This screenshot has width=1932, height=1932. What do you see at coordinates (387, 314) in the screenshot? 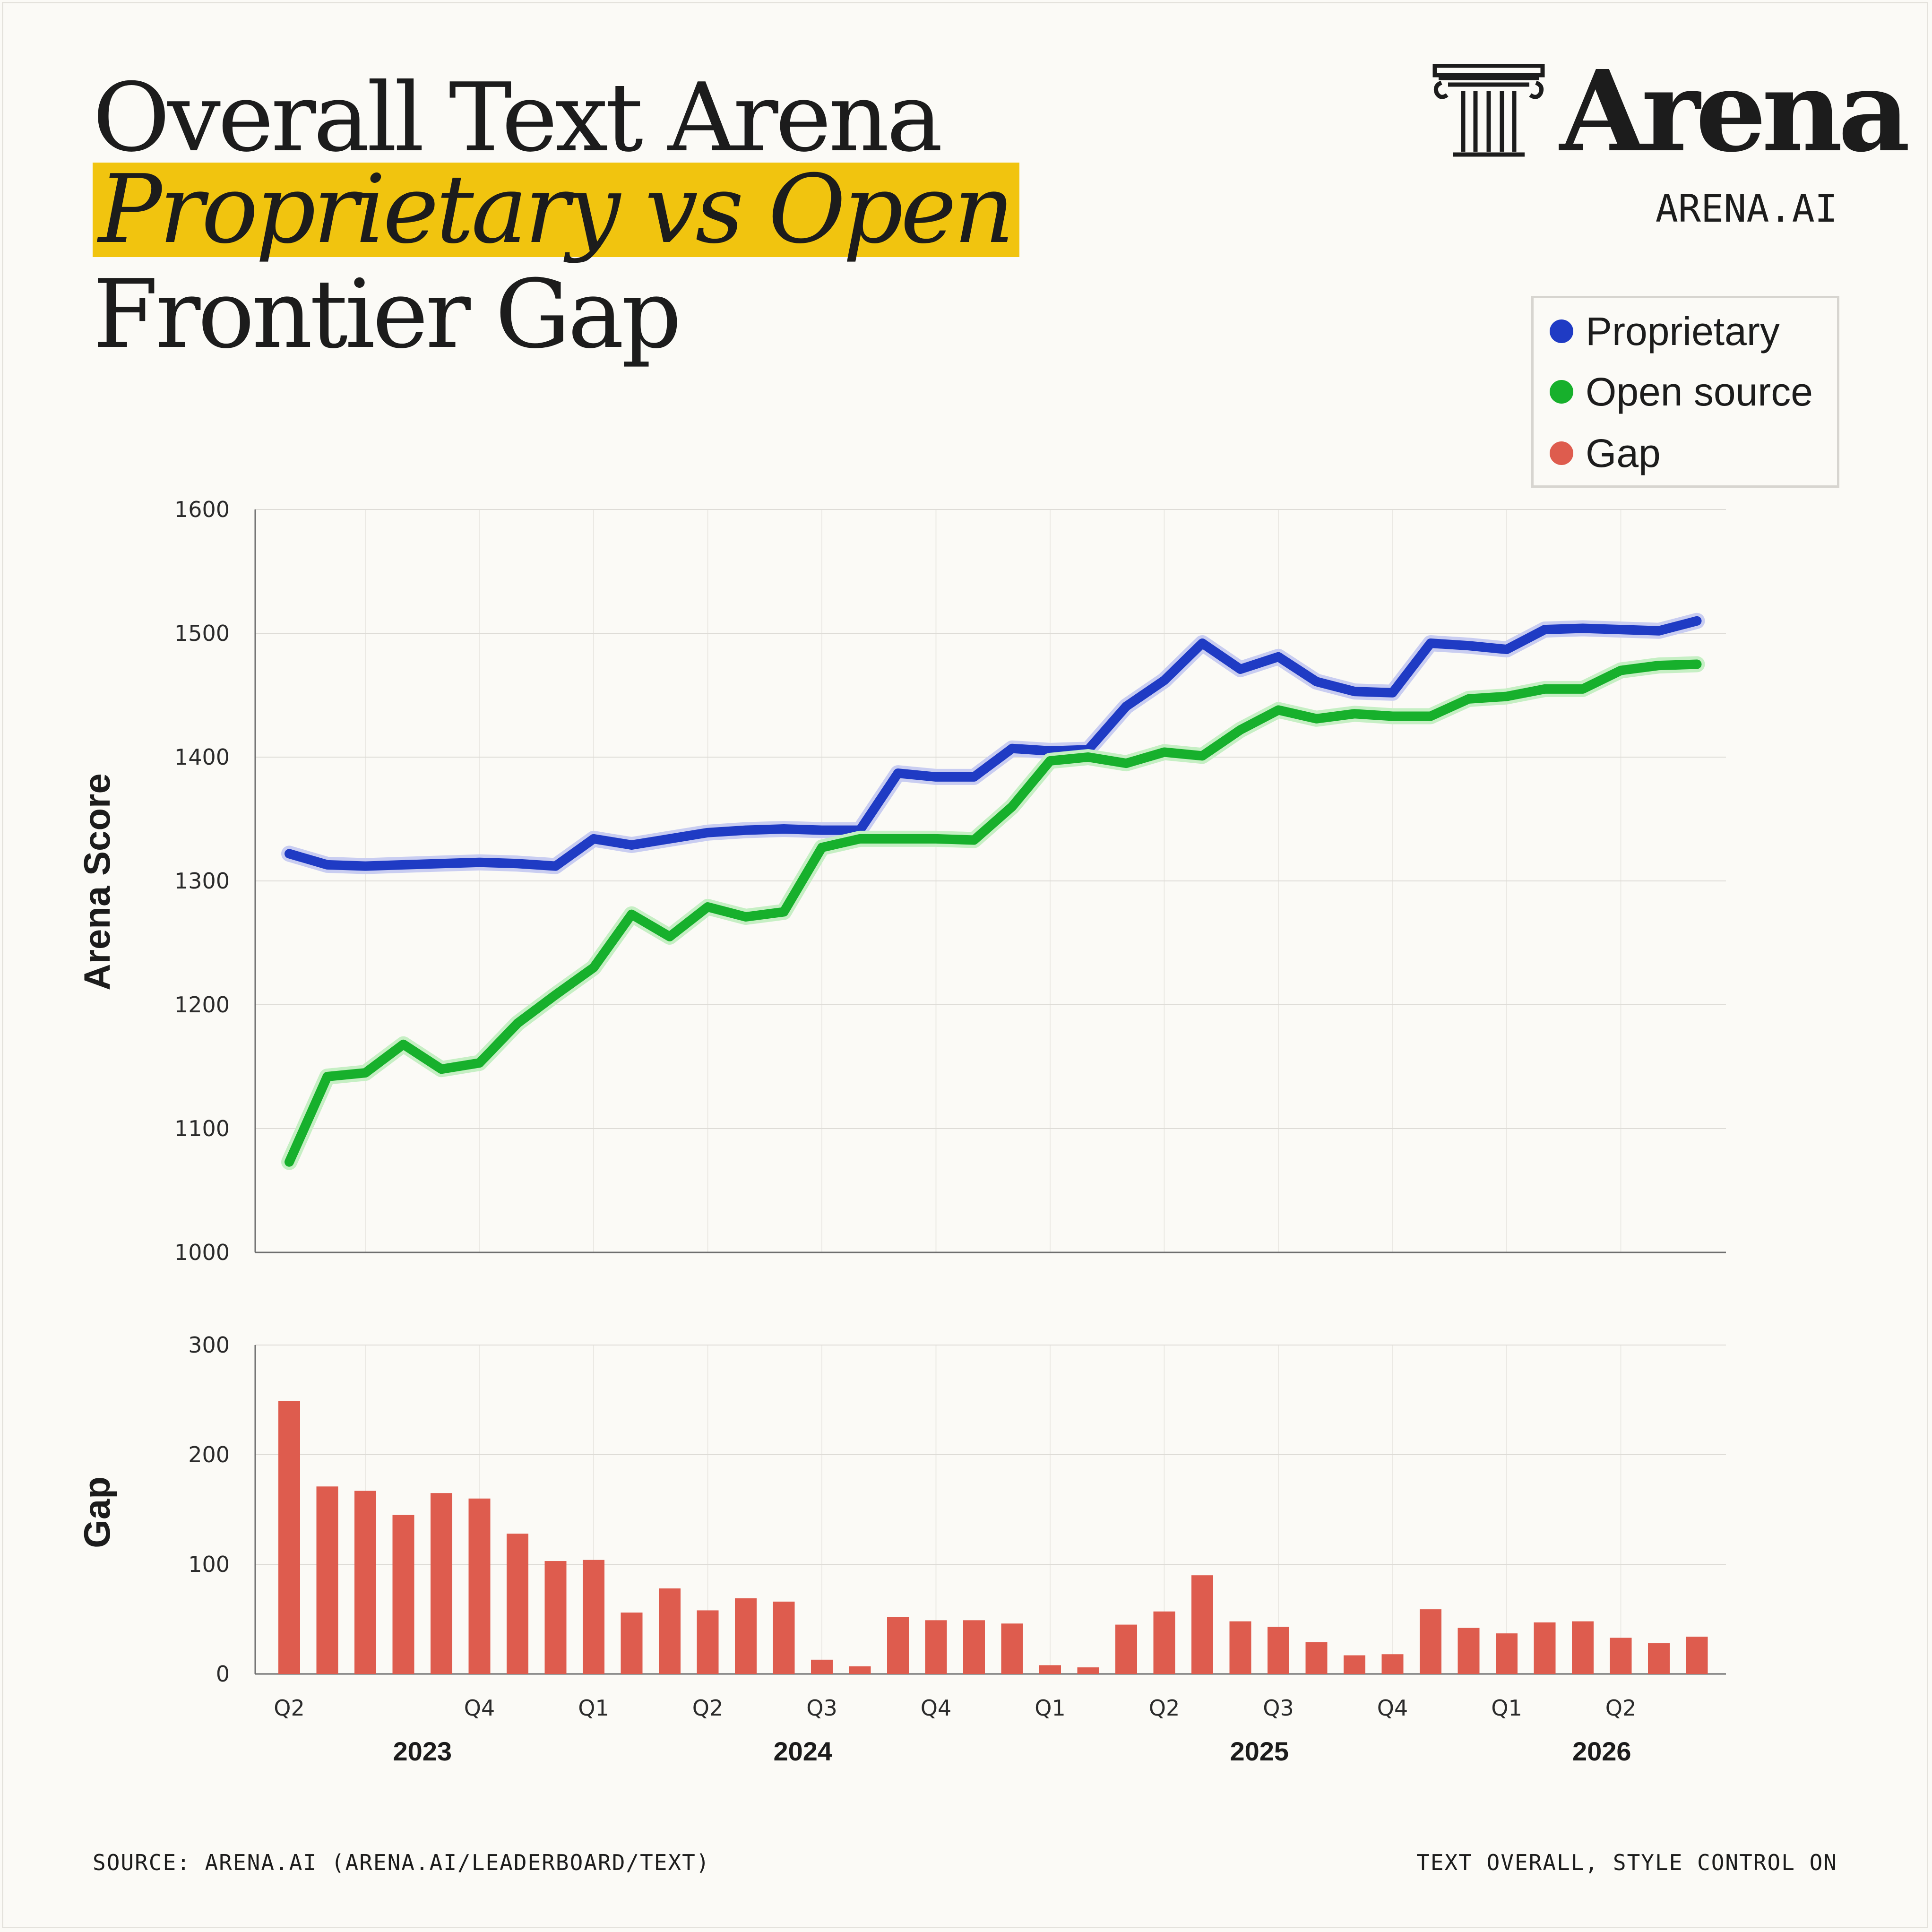
I see `title-line-3: Frontier Gap` at bounding box center [387, 314].